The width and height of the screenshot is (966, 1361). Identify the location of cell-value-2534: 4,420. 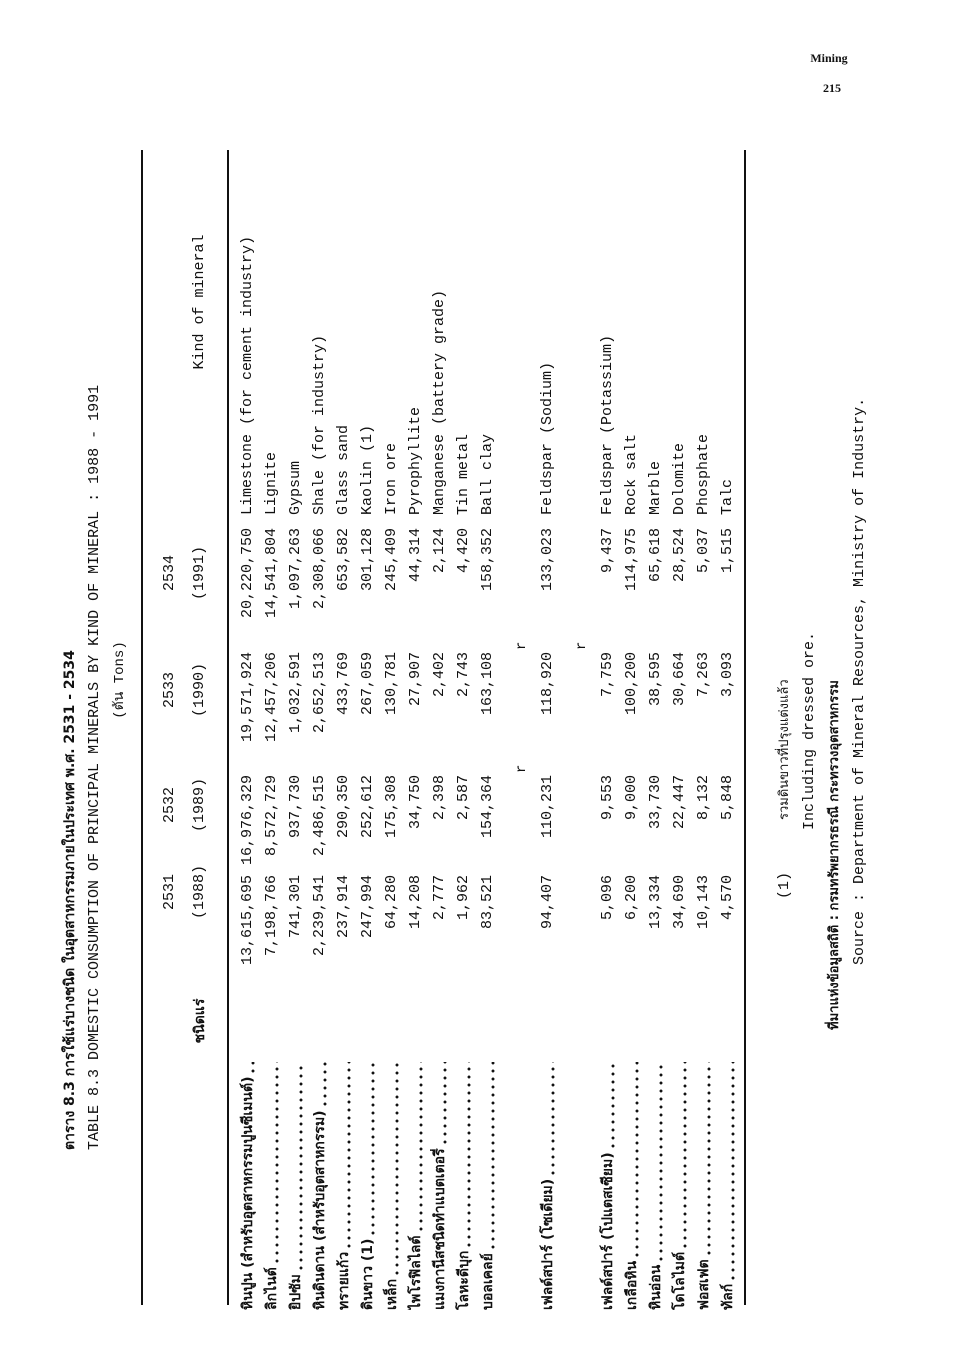
(463, 551).